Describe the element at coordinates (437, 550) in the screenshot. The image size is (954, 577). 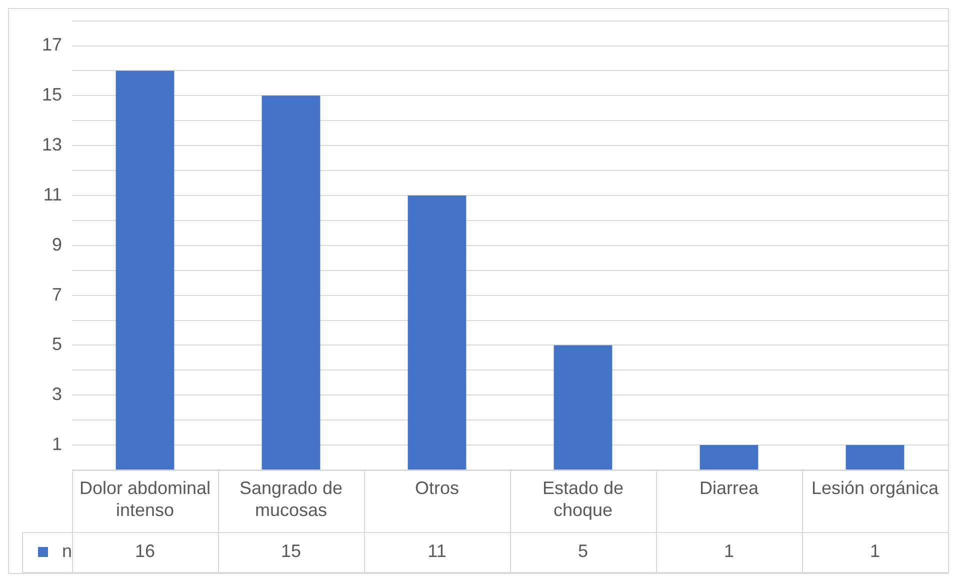
I see `data-label: 11` at that location.